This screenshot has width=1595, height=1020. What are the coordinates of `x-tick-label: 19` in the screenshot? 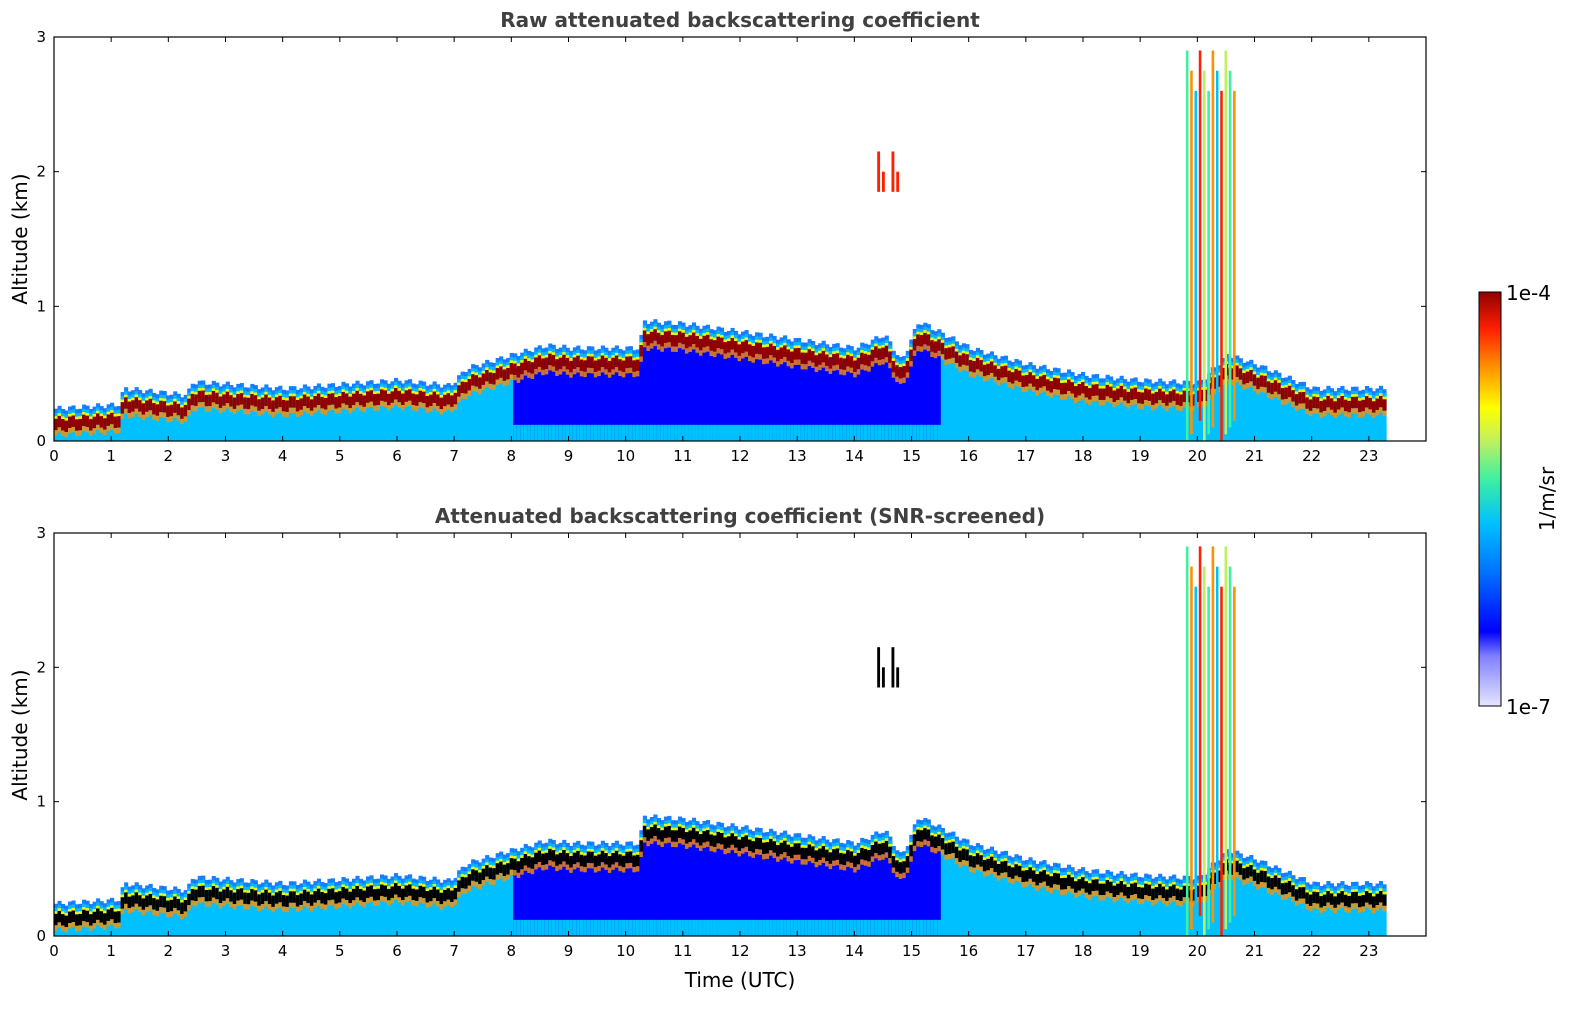 It's located at (1140, 456).